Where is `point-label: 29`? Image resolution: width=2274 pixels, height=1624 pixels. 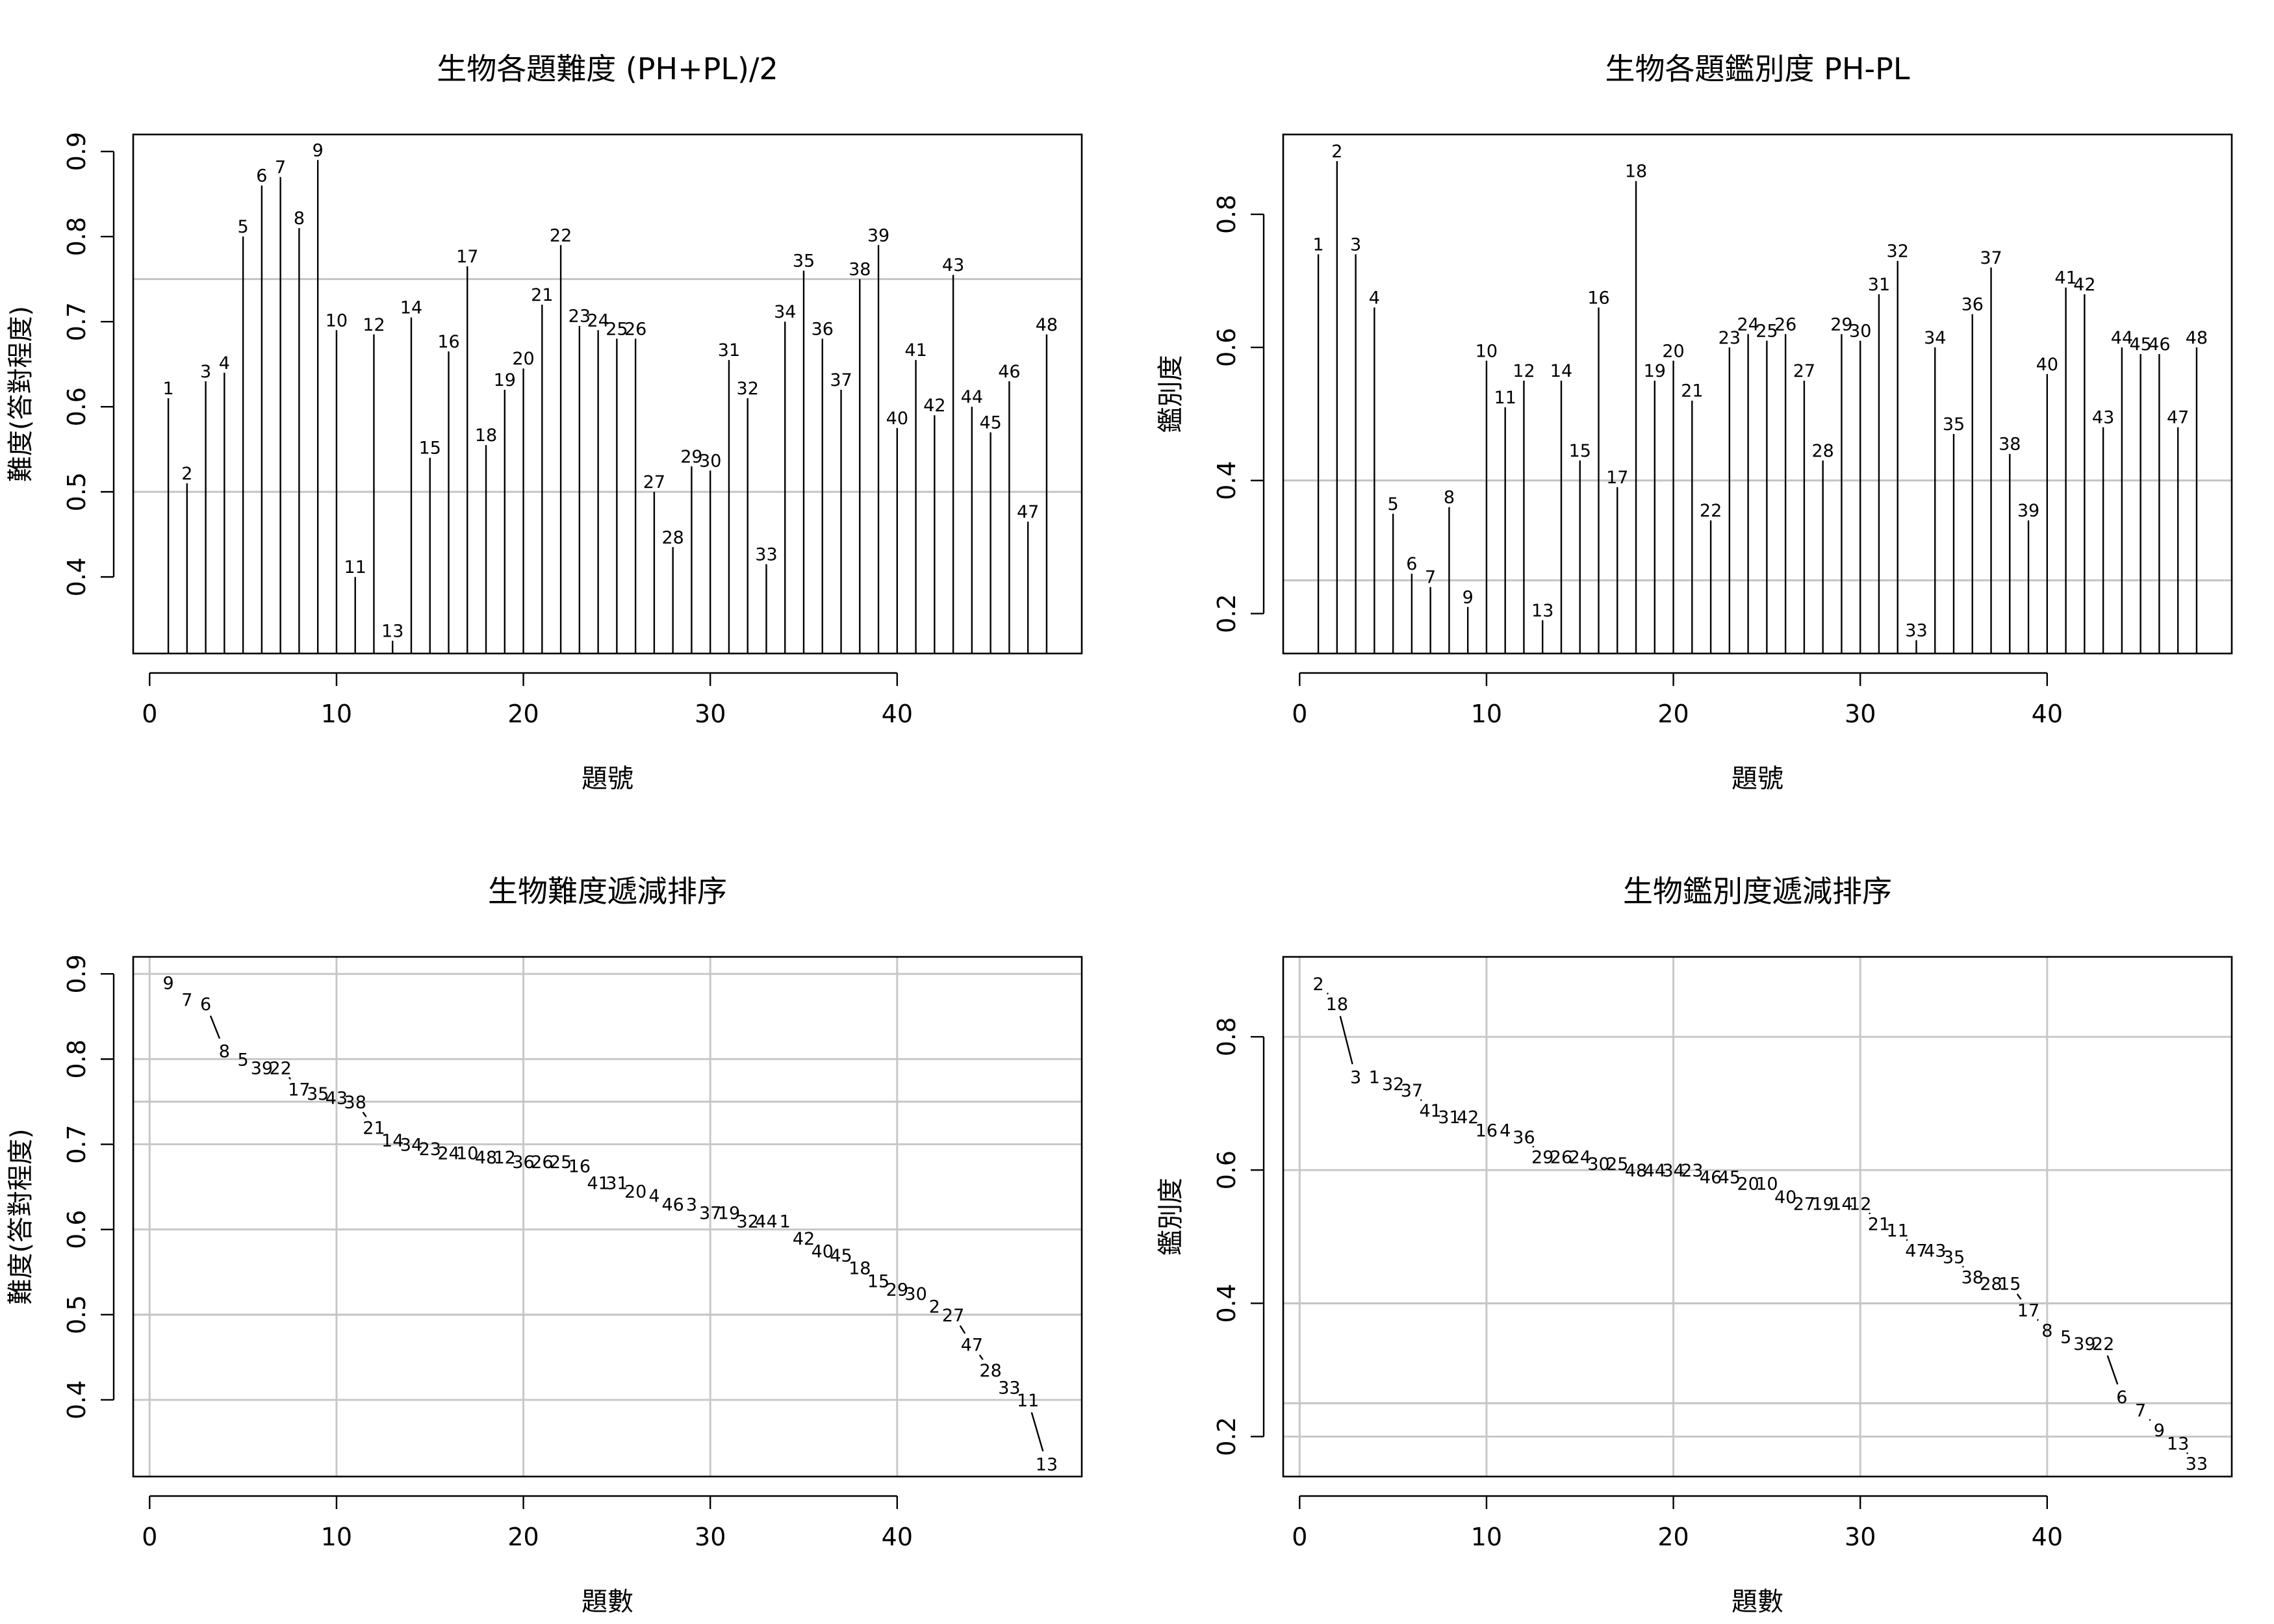
point-label: 29 is located at coordinates (897, 1290).